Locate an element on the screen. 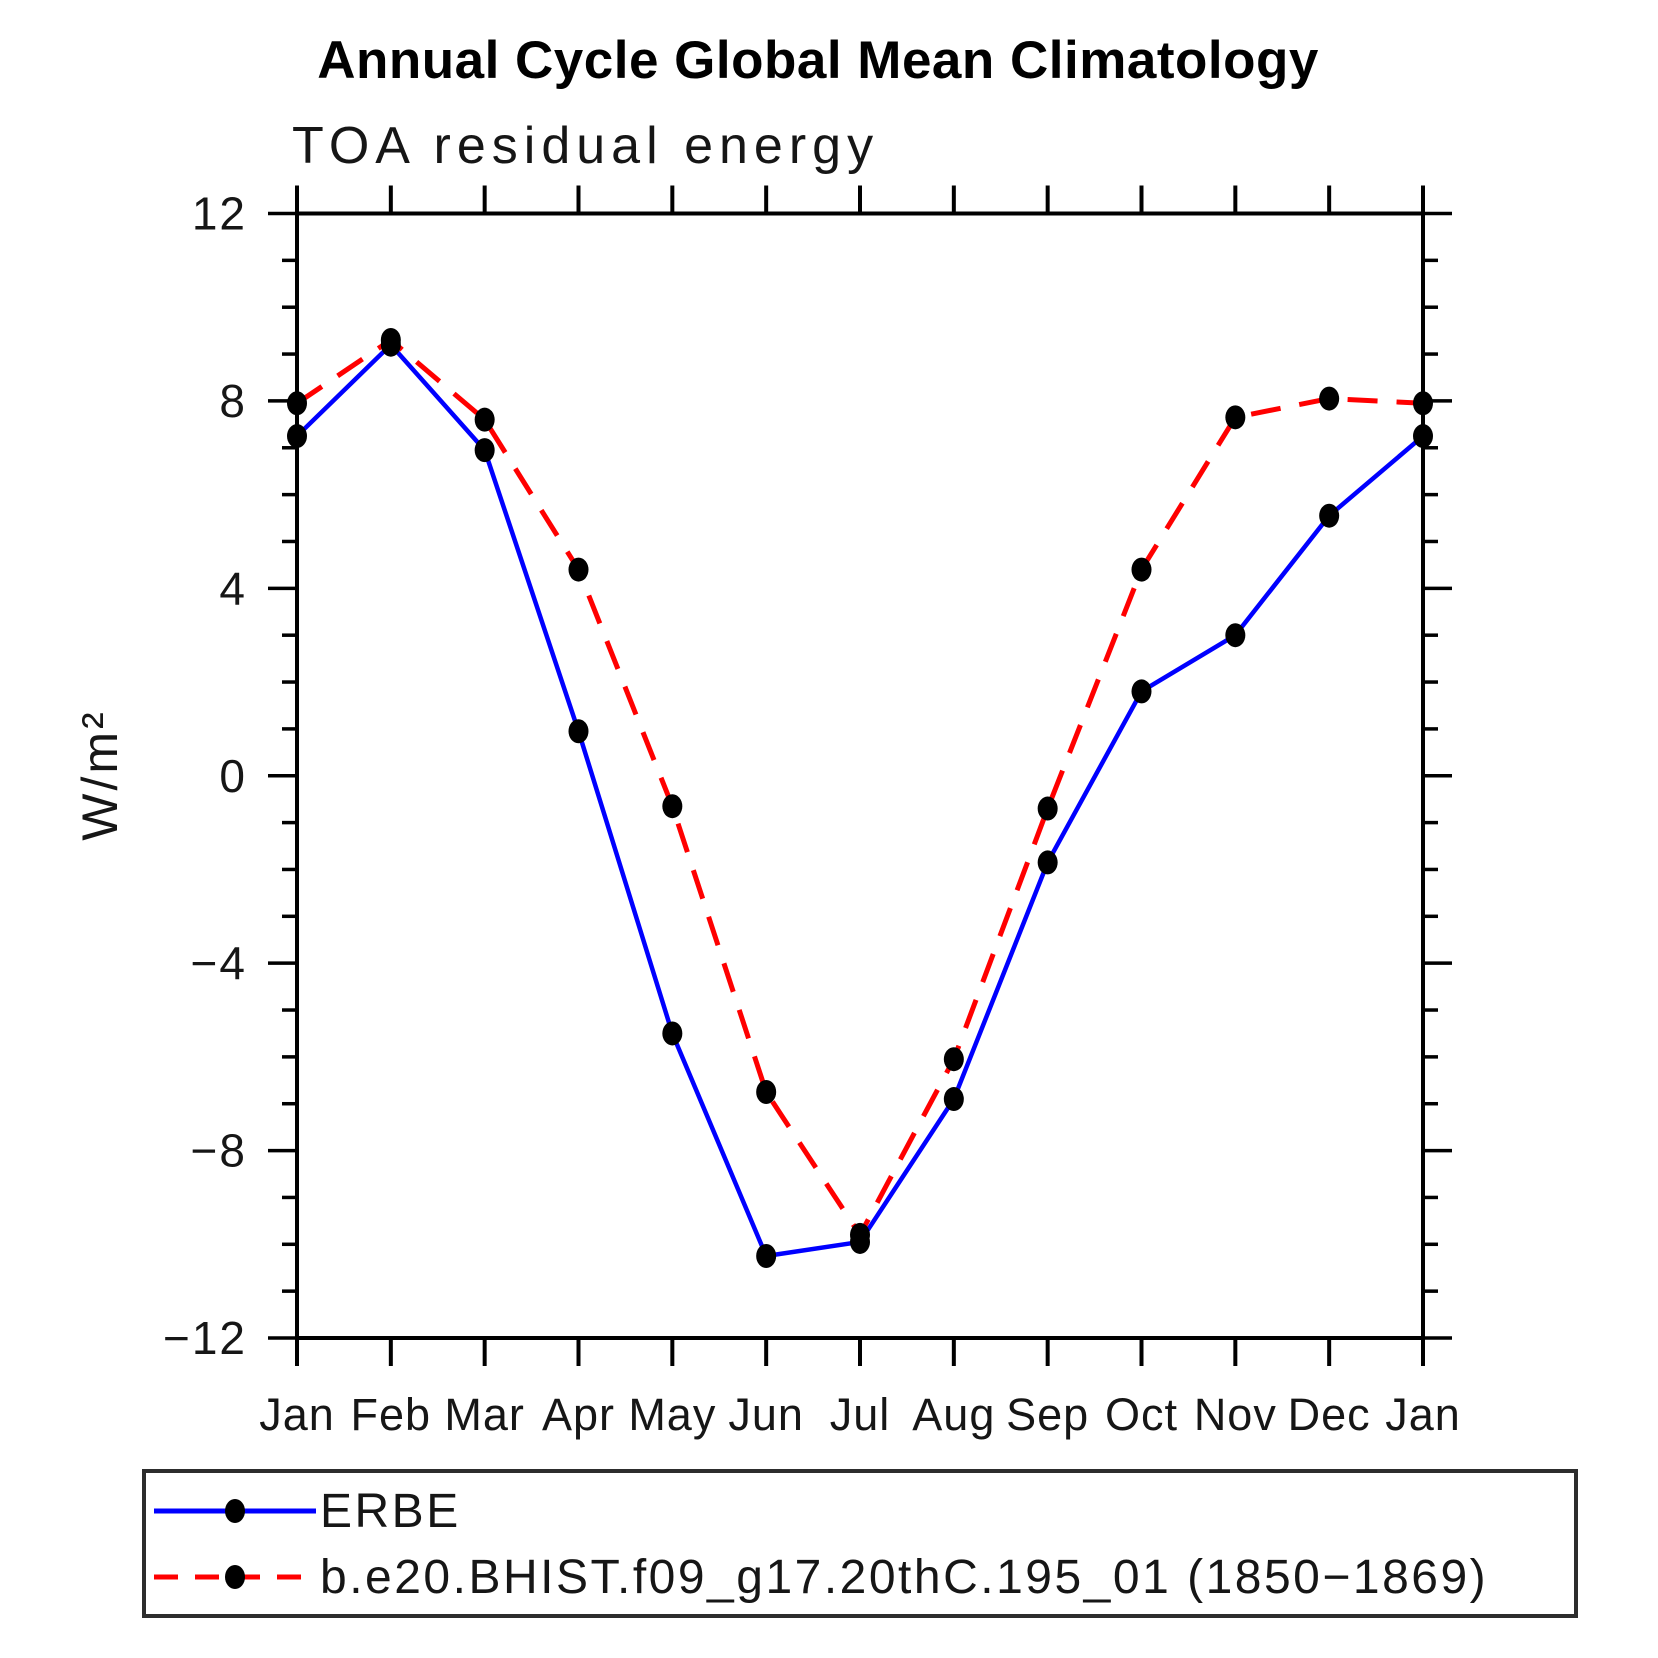 This screenshot has height=1658, width=1658. y-tick-label: 12 is located at coordinates (219, 214).